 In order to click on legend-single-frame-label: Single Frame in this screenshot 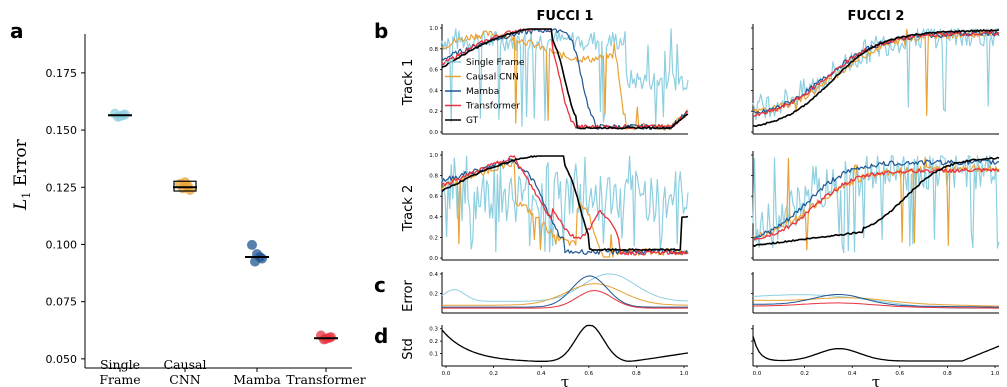, I will do `click(495, 63)`.